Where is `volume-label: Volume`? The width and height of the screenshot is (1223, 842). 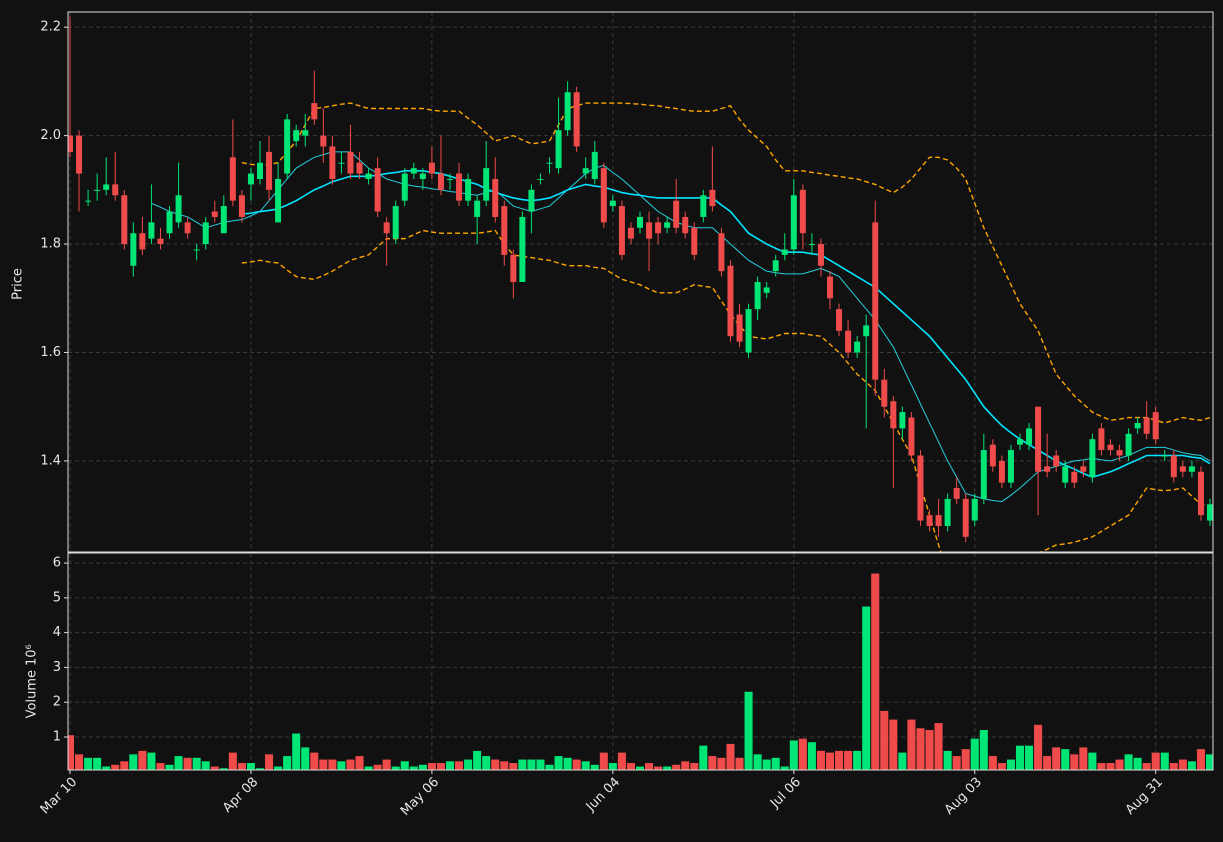
volume-label: Volume is located at coordinates (32, 694).